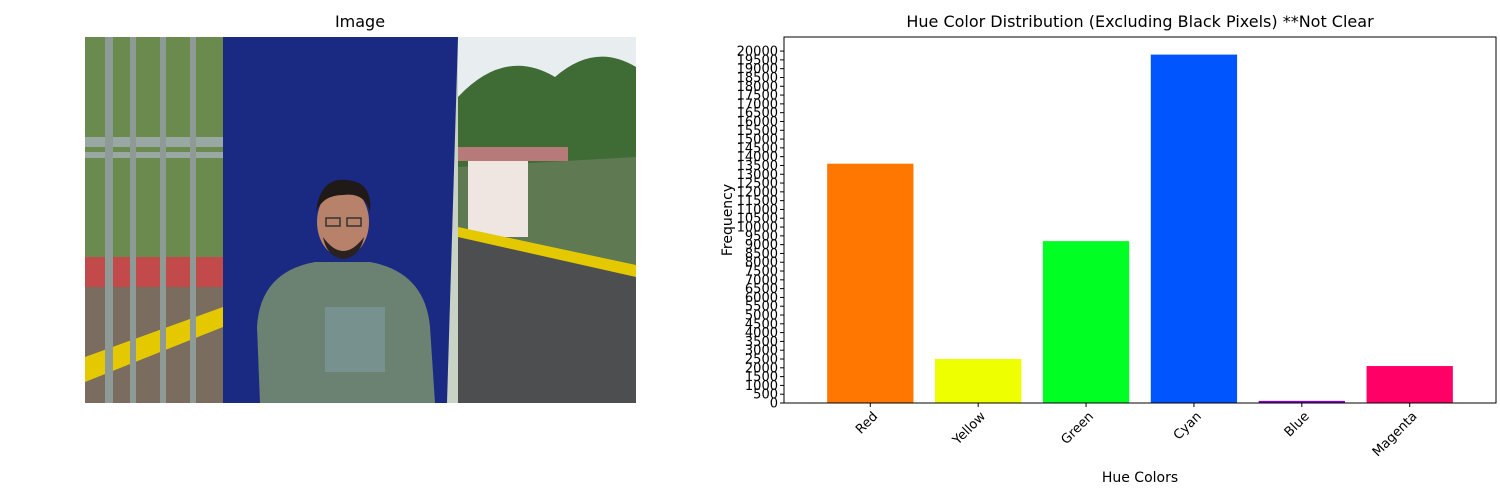 The image size is (1500, 500). I want to click on y-tick-label: 5000, so click(761, 316).